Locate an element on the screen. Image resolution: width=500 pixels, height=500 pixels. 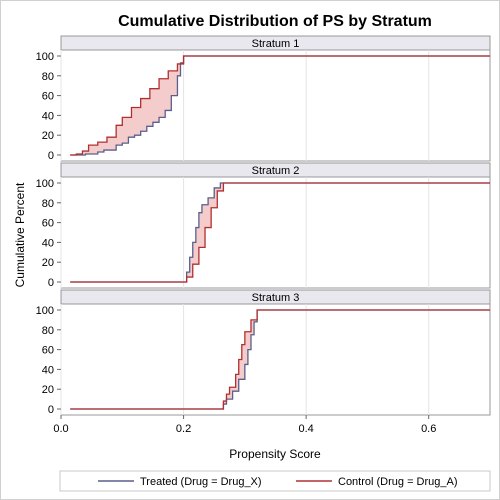
legend-label: Treated (Drug = Drug_X) is located at coordinates (201, 482).